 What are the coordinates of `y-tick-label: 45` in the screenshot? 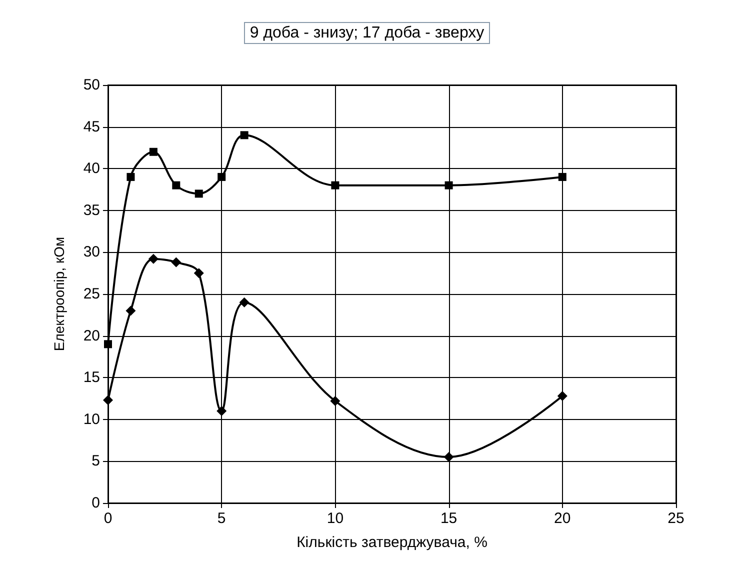 It's located at (91, 127).